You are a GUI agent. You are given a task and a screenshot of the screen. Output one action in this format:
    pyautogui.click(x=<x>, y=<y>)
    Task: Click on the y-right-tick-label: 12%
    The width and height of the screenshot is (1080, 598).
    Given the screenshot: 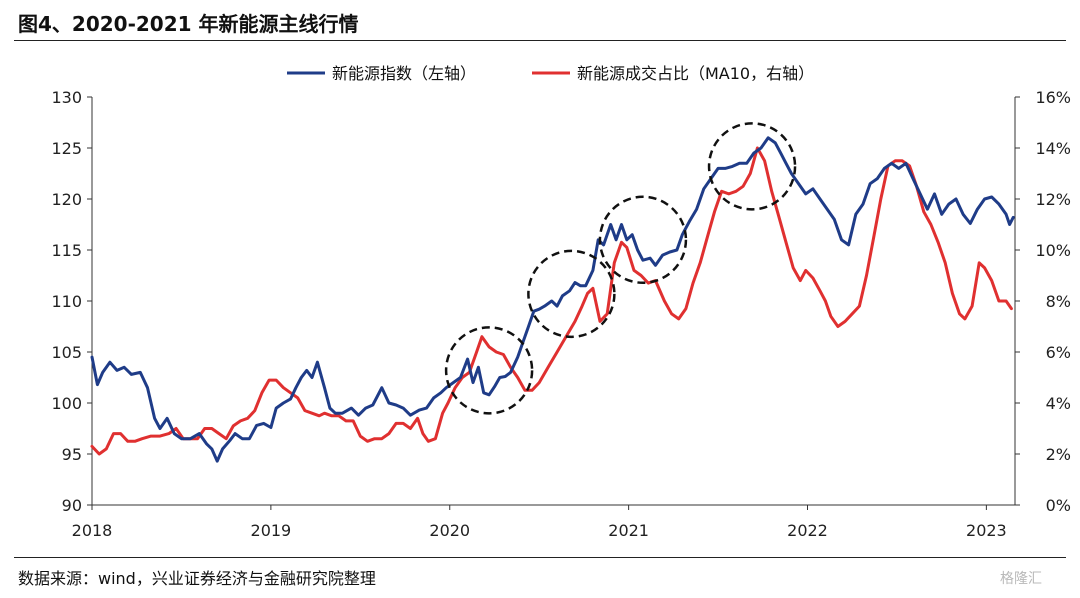 What is the action you would take?
    pyautogui.click(x=1053, y=199)
    